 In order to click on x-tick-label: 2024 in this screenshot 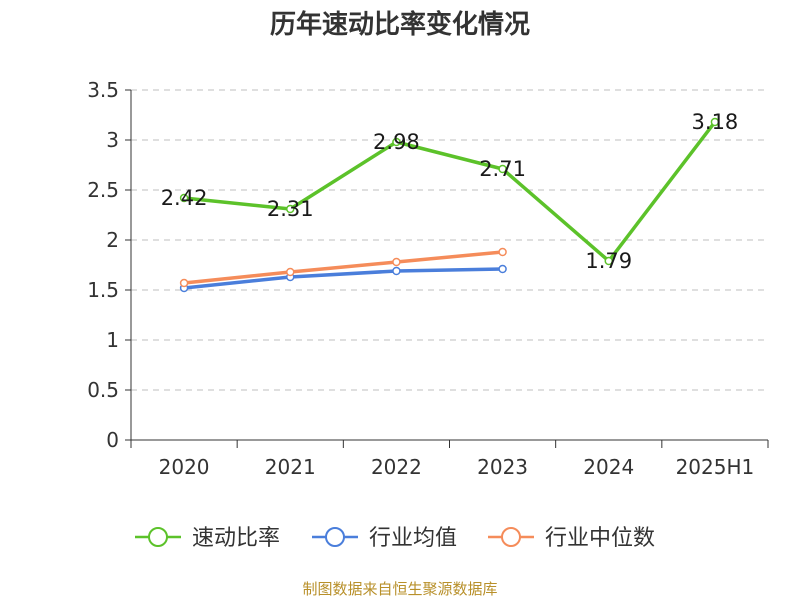, I will do `click(608, 467)`.